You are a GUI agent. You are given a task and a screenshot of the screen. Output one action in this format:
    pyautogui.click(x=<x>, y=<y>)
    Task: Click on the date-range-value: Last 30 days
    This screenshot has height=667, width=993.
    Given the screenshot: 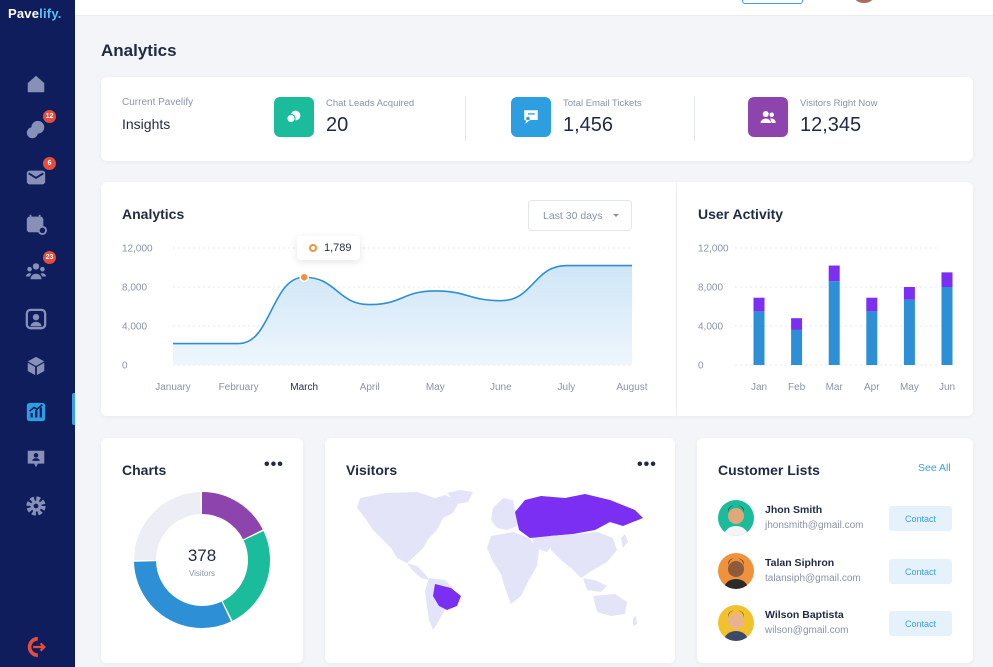 What is the action you would take?
    pyautogui.click(x=573, y=215)
    